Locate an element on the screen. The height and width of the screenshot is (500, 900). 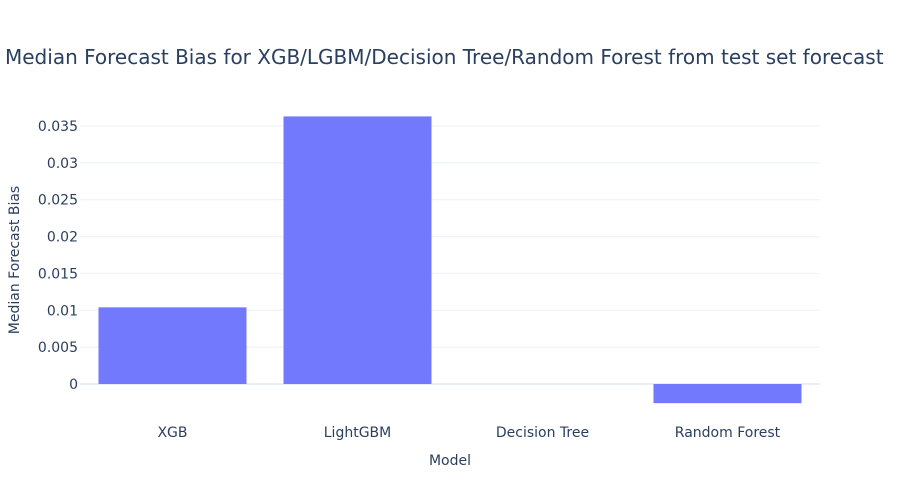
y-tick-label: 0.025 is located at coordinates (58, 201).